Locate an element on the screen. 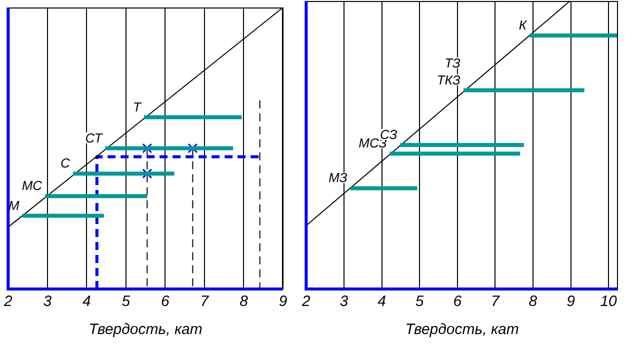 The height and width of the screenshot is (349, 635). series-label: МС is located at coordinates (32, 186).